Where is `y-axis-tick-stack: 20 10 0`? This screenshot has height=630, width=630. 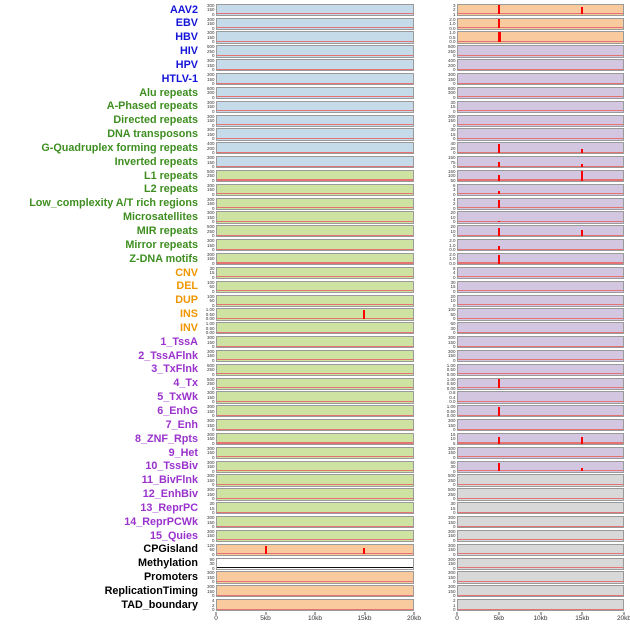
y-axis-tick-stack: 20 10 0 is located at coordinates (451, 218).